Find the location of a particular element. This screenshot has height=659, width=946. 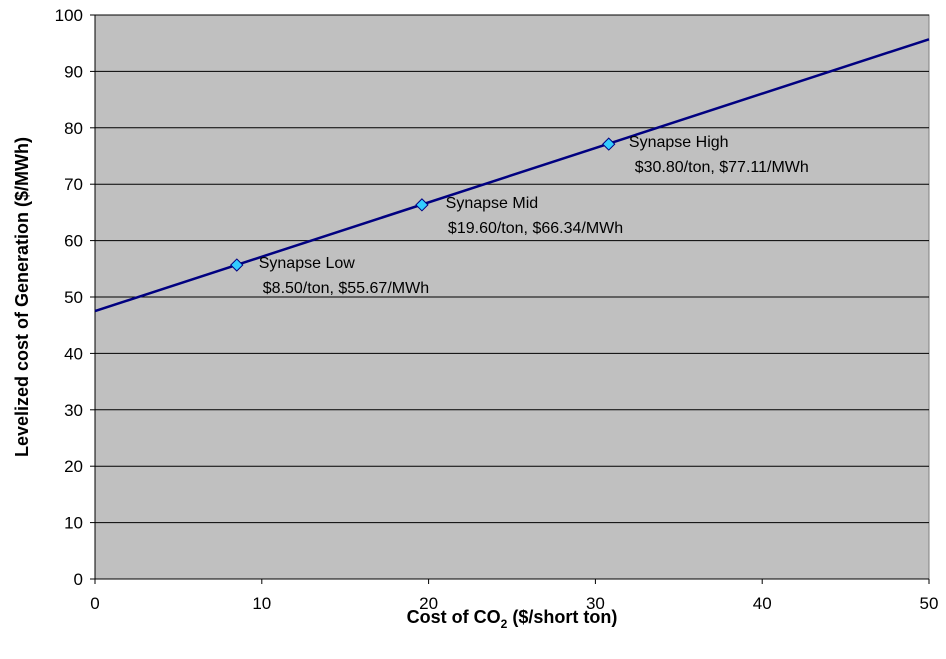

y-tick-label: 70 is located at coordinates (73, 184).